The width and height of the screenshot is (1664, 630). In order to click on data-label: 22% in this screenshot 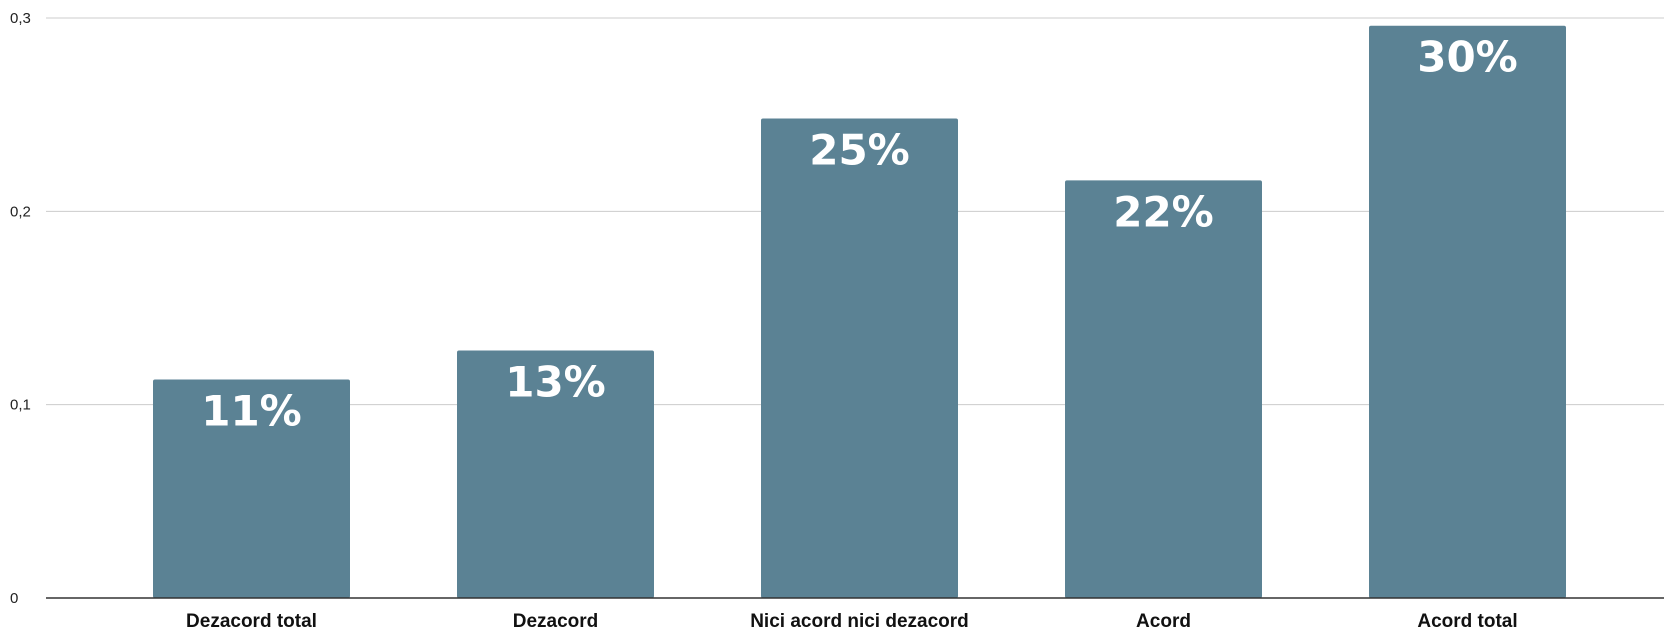, I will do `click(1163, 211)`.